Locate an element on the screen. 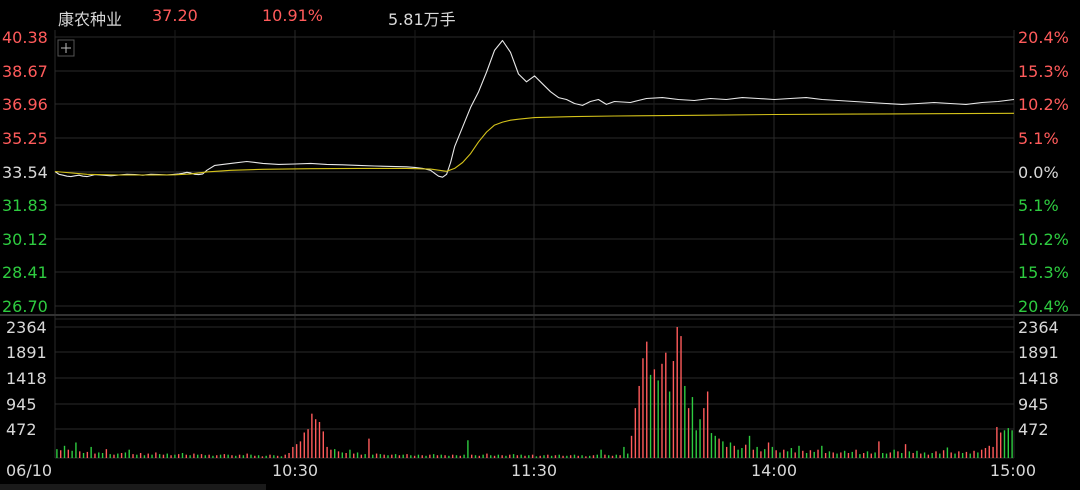  volume-axis-left: 2364 1891 1418 945 472 is located at coordinates (26, 378).